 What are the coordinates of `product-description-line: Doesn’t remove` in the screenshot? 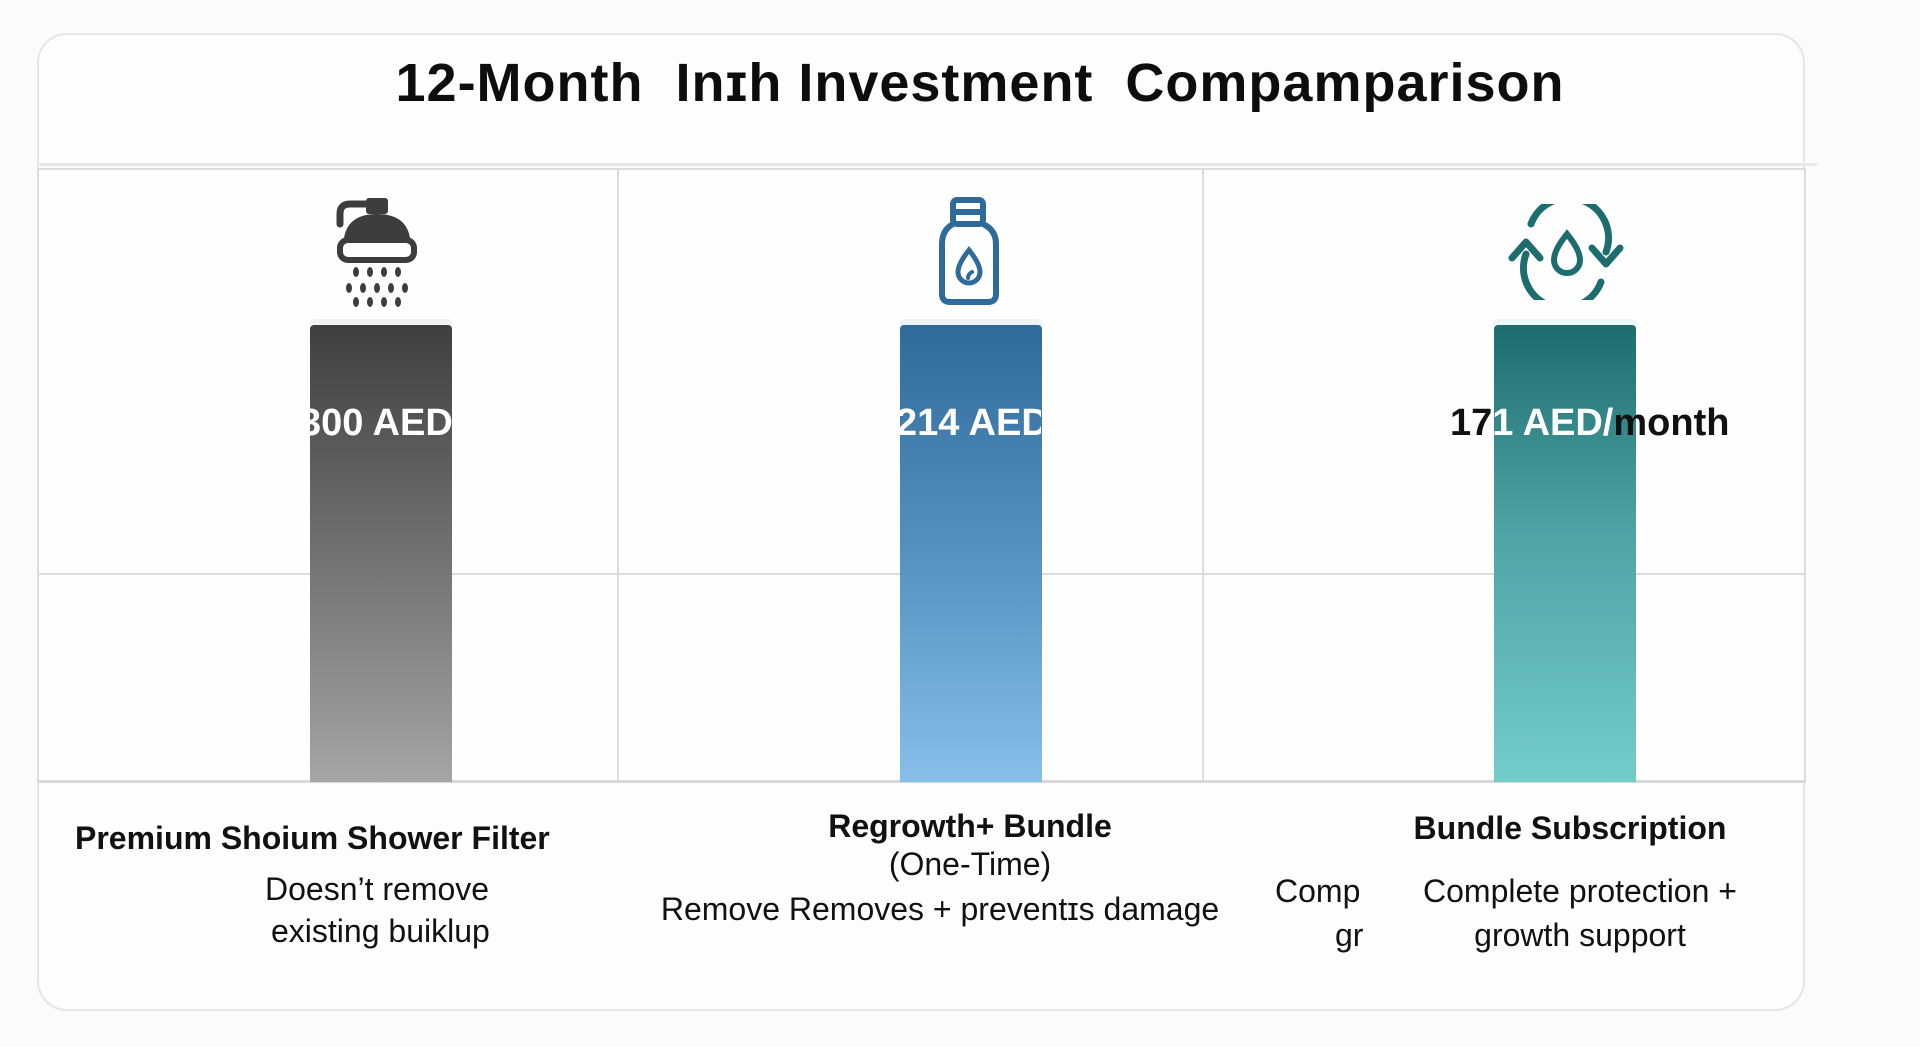 It's located at (377, 889).